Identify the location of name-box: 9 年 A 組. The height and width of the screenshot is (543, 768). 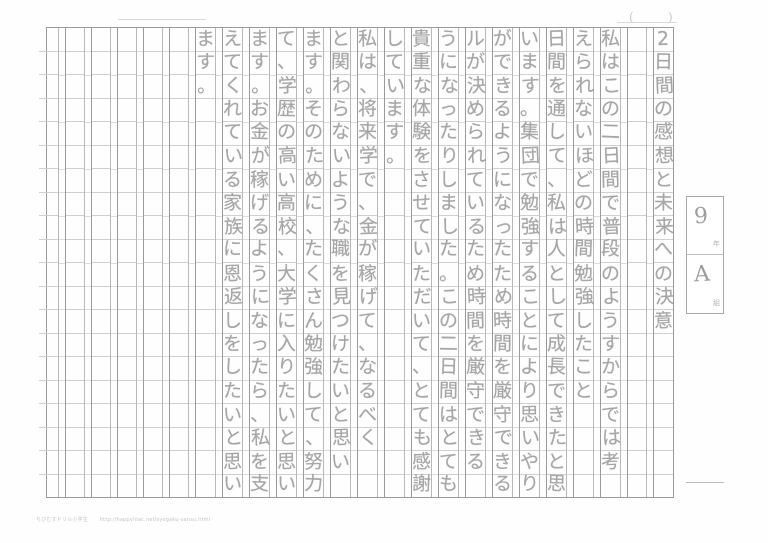
(705, 255).